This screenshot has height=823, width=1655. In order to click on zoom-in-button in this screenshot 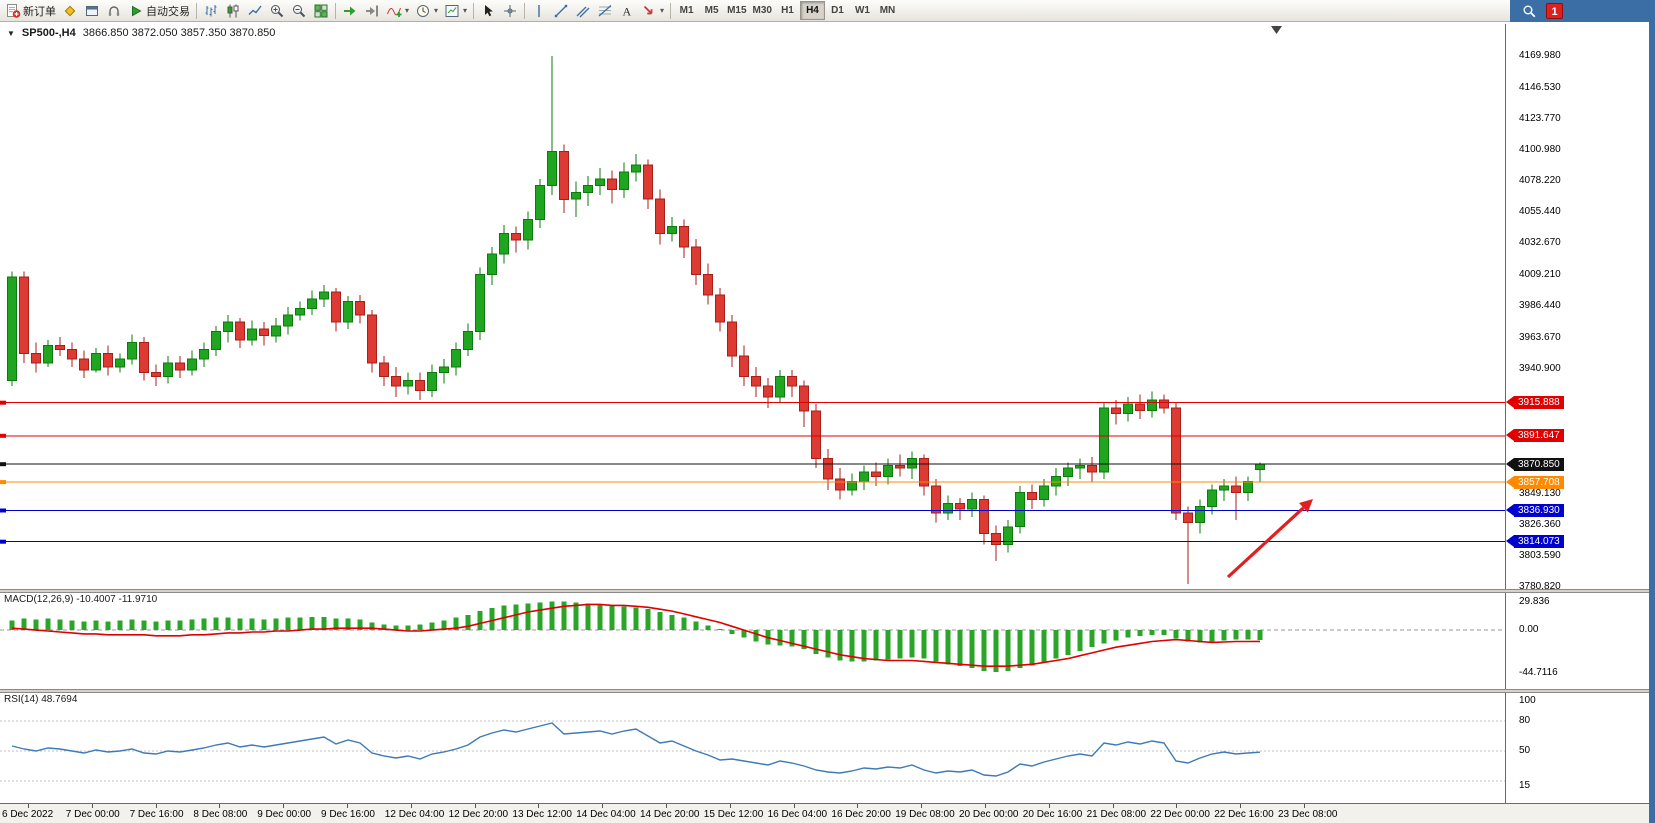, I will do `click(277, 10)`.